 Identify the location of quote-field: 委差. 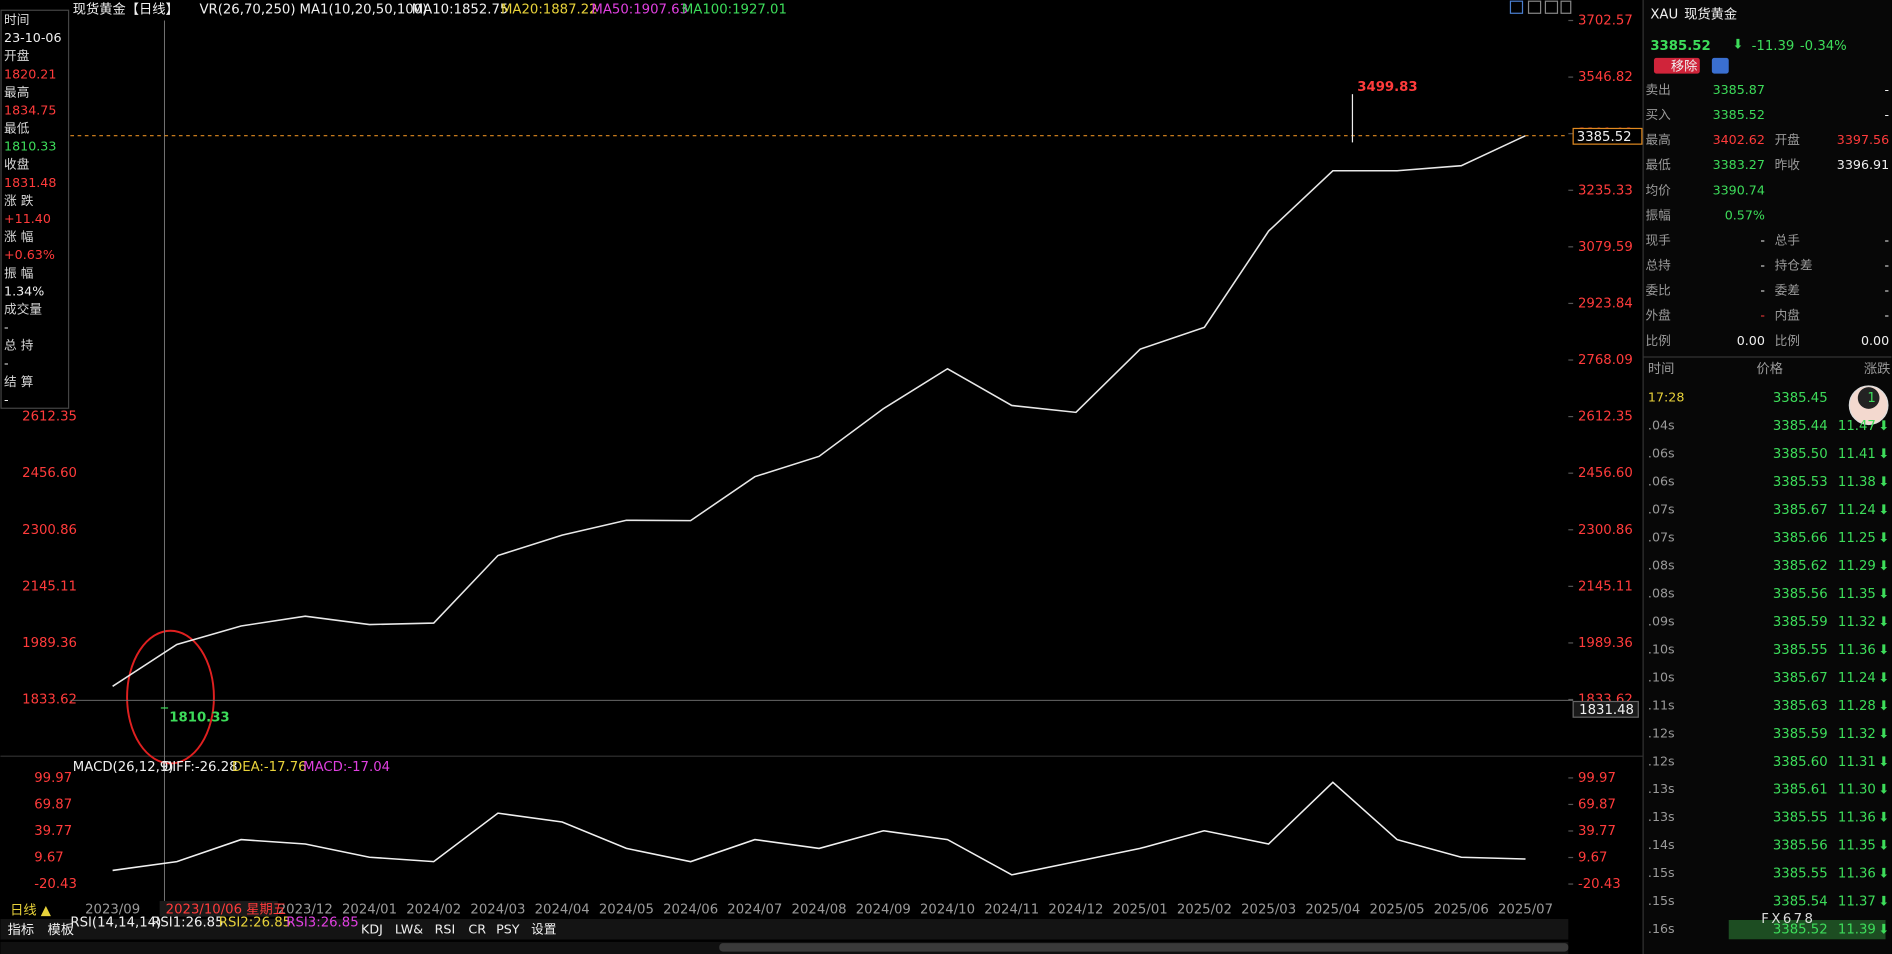
(1787, 290).